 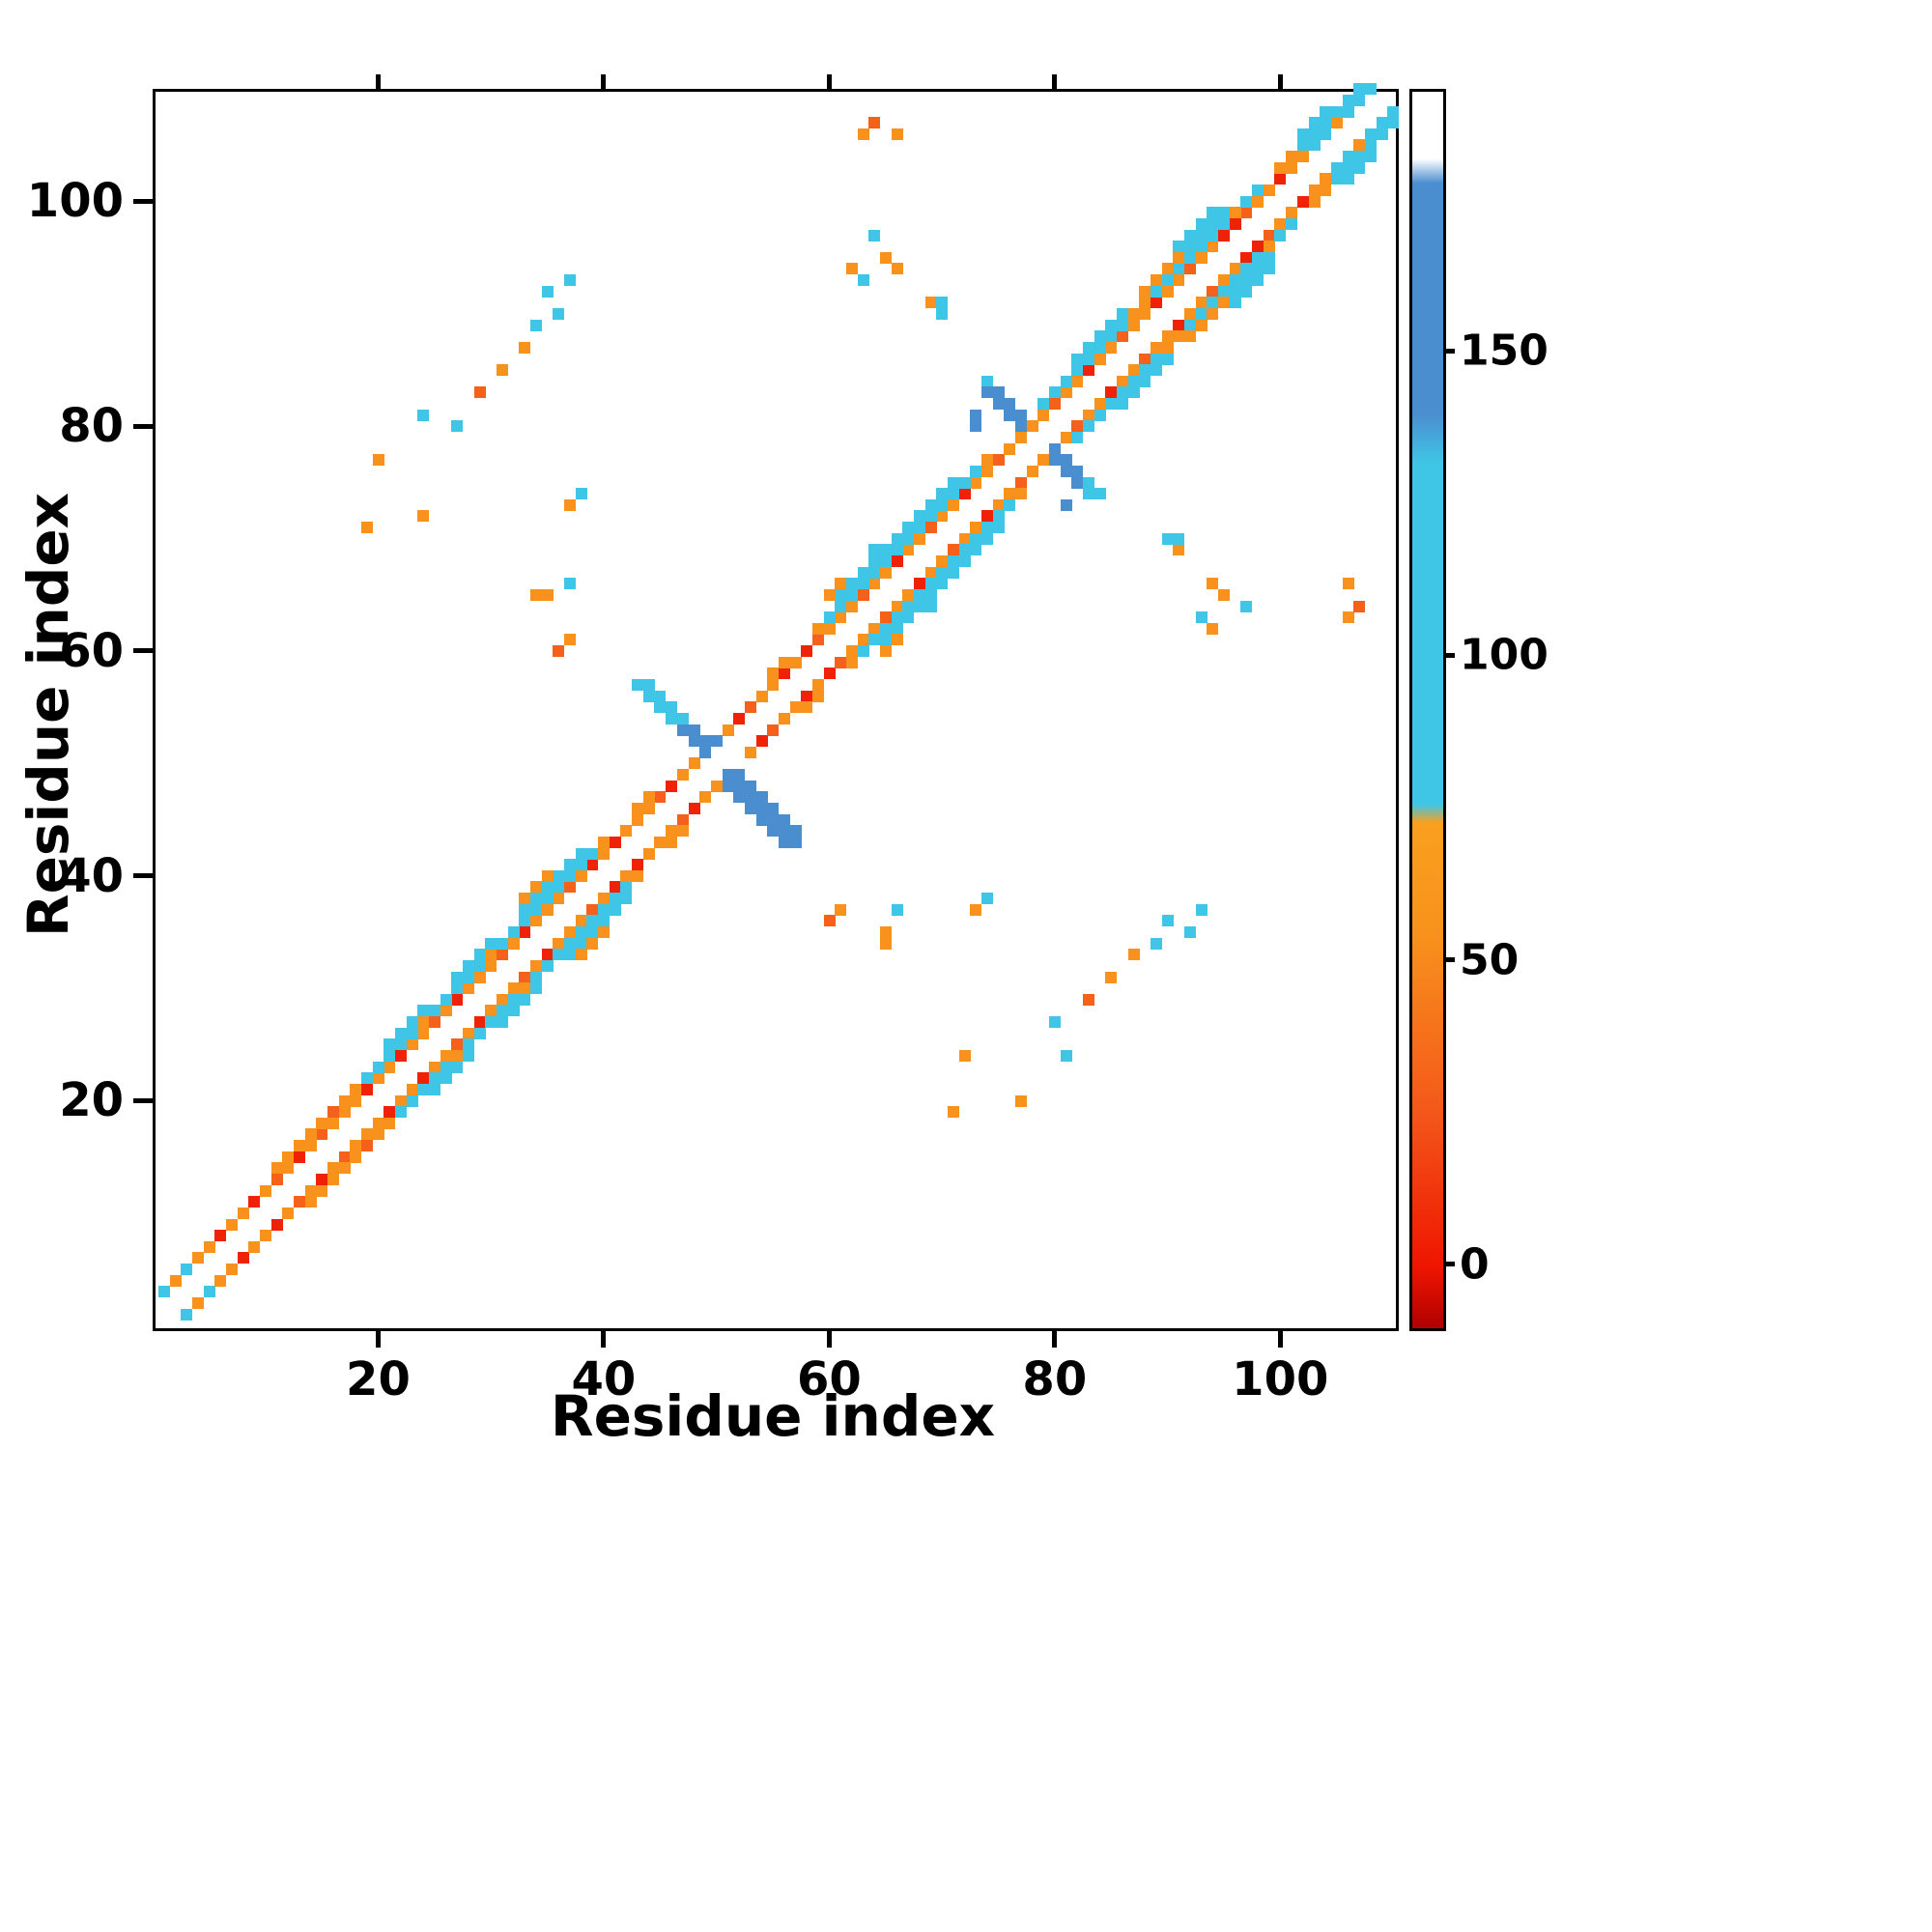 I want to click on colorbar-tick-label: 150, so click(x=1504, y=351).